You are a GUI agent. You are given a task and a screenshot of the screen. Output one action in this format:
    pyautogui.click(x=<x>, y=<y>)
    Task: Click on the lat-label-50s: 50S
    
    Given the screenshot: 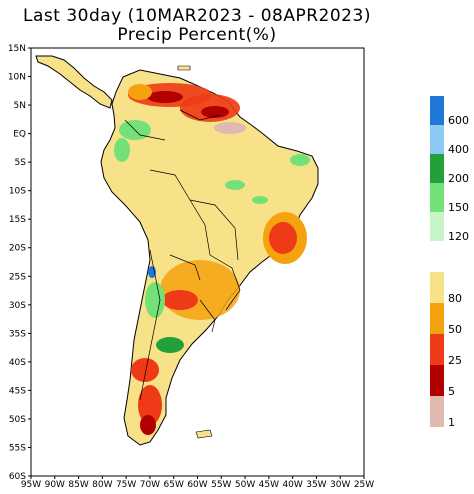 What is the action you would take?
    pyautogui.click(x=17, y=420)
    